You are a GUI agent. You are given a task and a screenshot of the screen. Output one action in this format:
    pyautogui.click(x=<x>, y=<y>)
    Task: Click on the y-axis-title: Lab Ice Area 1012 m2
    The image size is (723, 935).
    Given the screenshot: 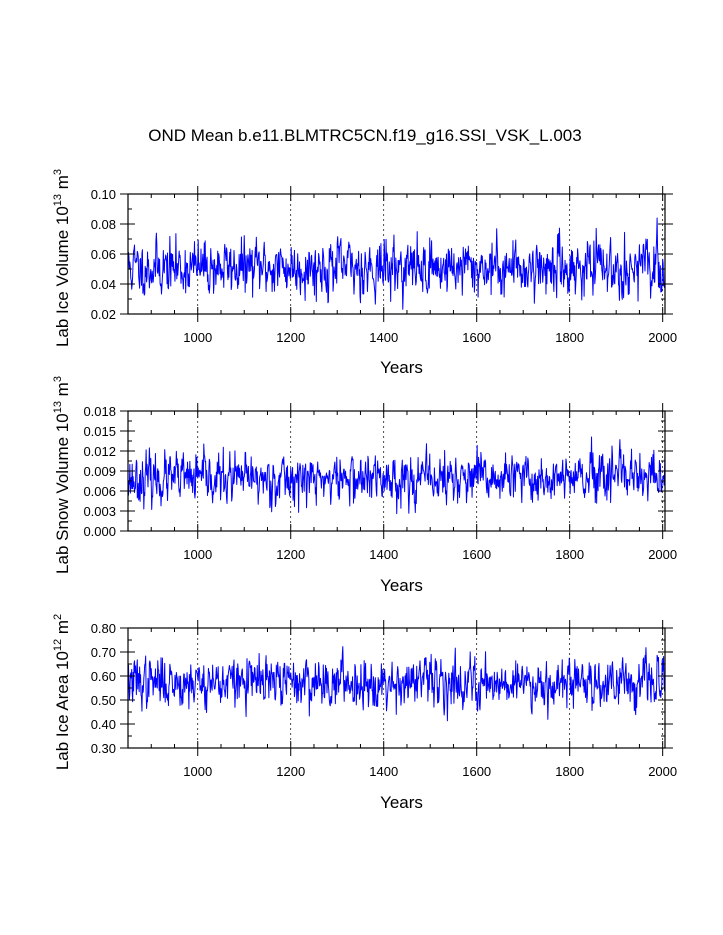 What is the action you would take?
    pyautogui.click(x=62, y=692)
    